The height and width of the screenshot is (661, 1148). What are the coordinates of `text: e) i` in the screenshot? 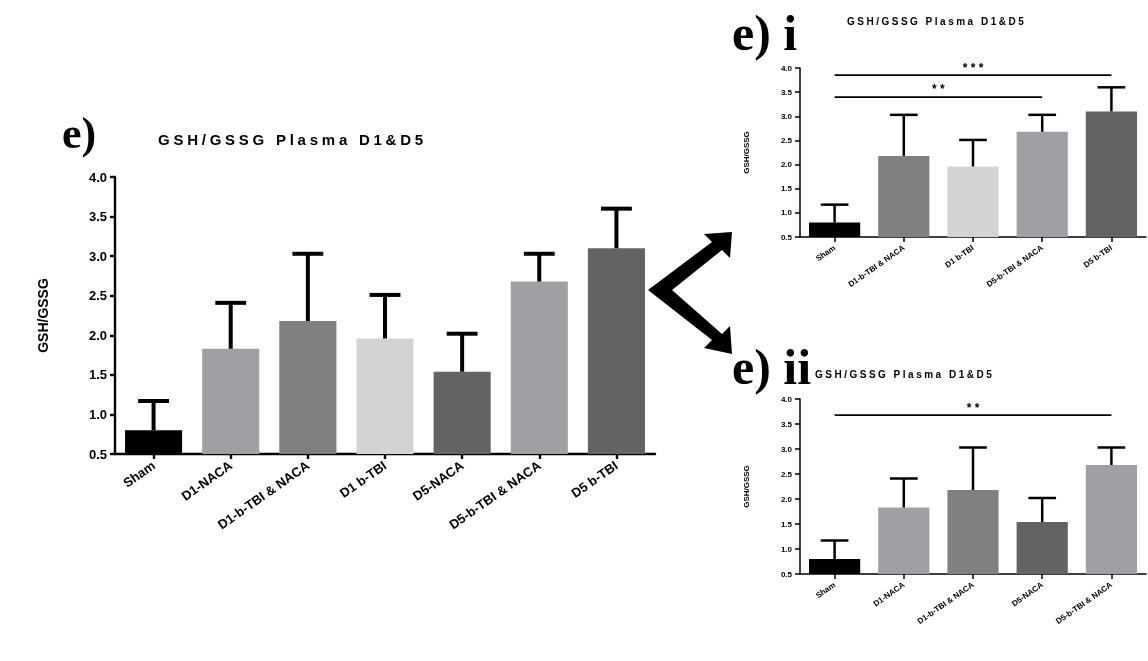 It's located at (765, 33).